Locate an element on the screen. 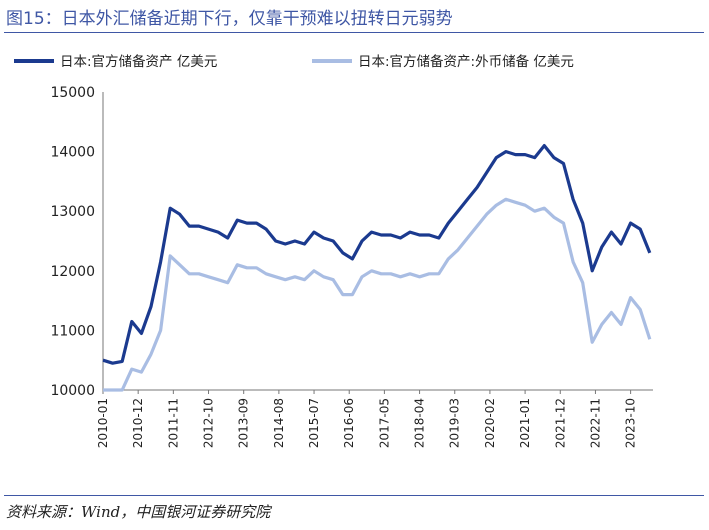 Image resolution: width=709 pixels, height=530 pixels. chart-title: 图15：日本外汇储备近期下行，仅靠干预难以扭转日元弱势 is located at coordinates (229, 19).